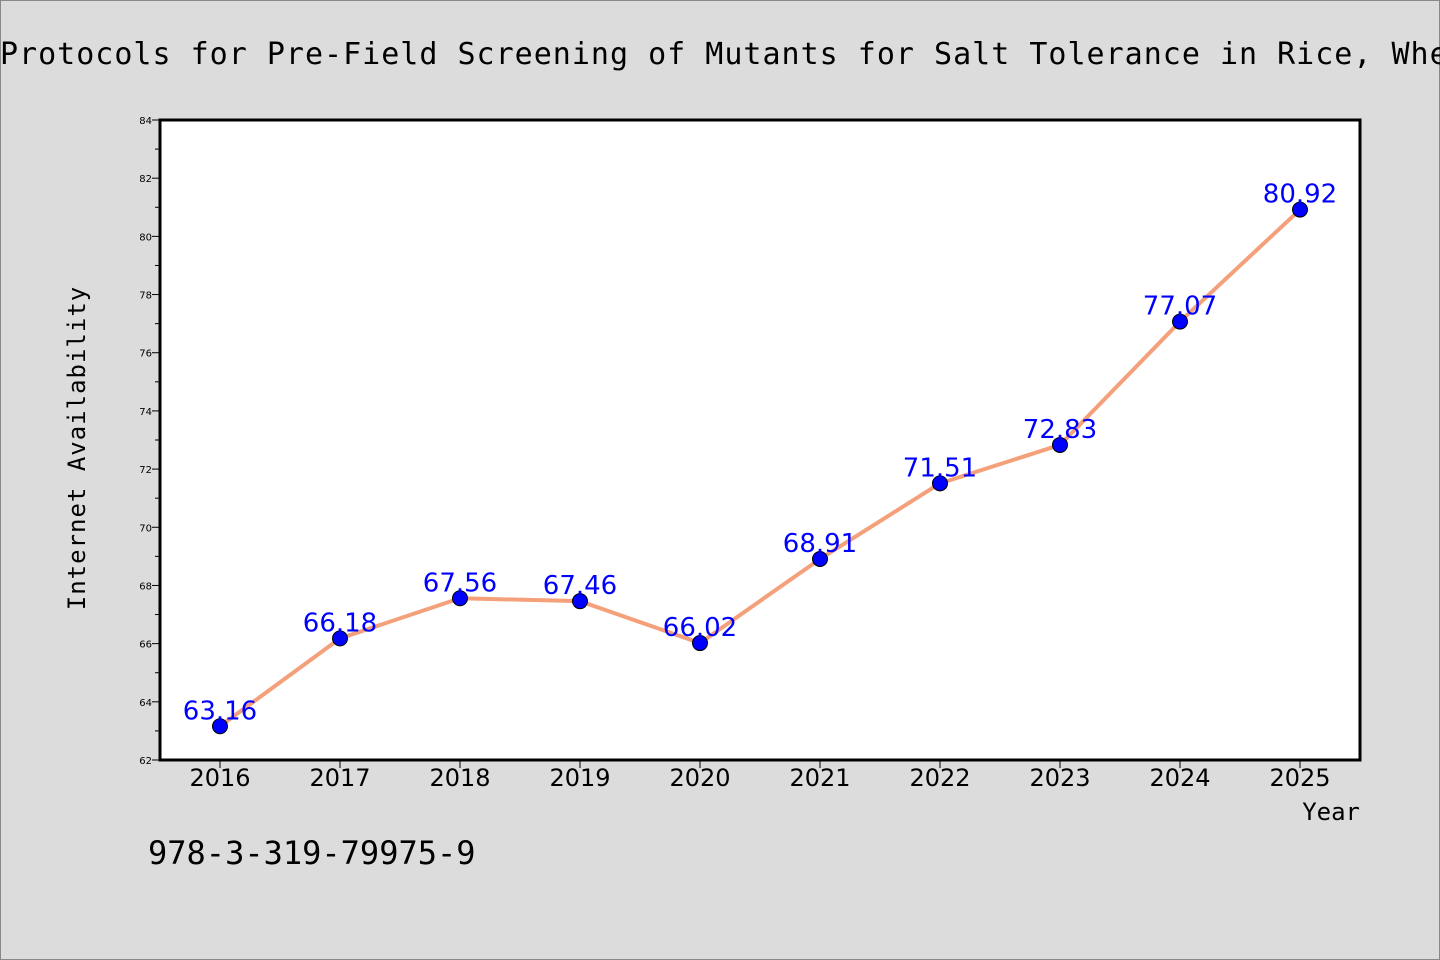  I want to click on data-label: 63.16, so click(220, 711).